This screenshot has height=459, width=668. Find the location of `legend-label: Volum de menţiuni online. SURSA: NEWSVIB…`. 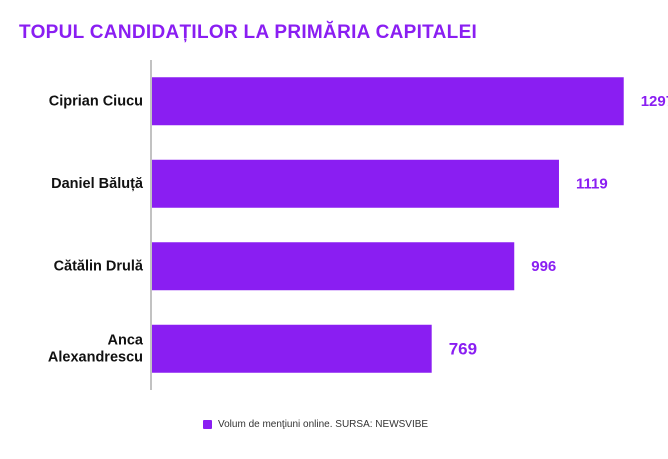

legend-label: Volum de menţiuni online. SURSA: NEWSVIB… is located at coordinates (323, 424).